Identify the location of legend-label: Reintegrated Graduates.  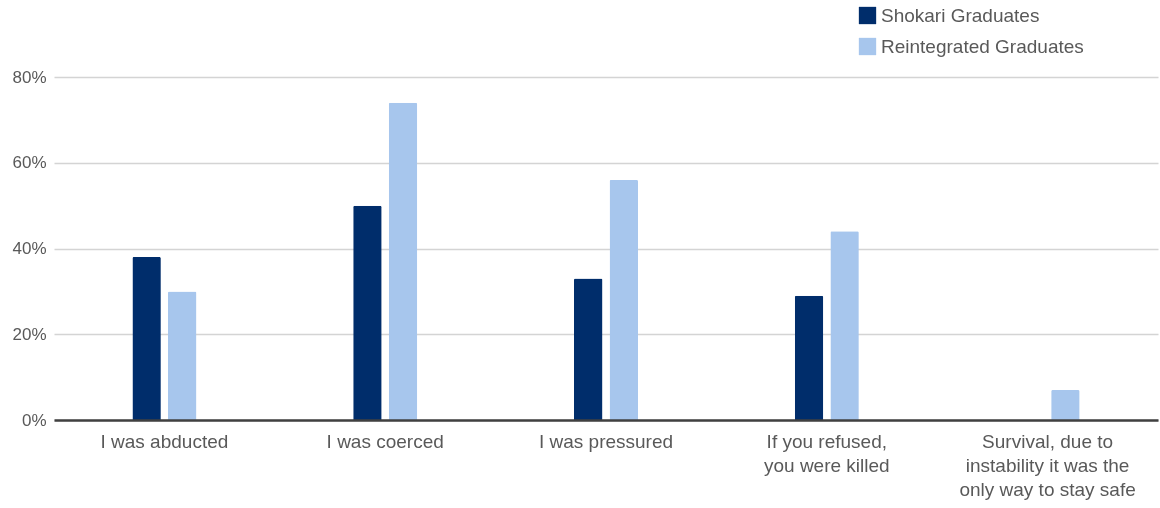
(982, 46).